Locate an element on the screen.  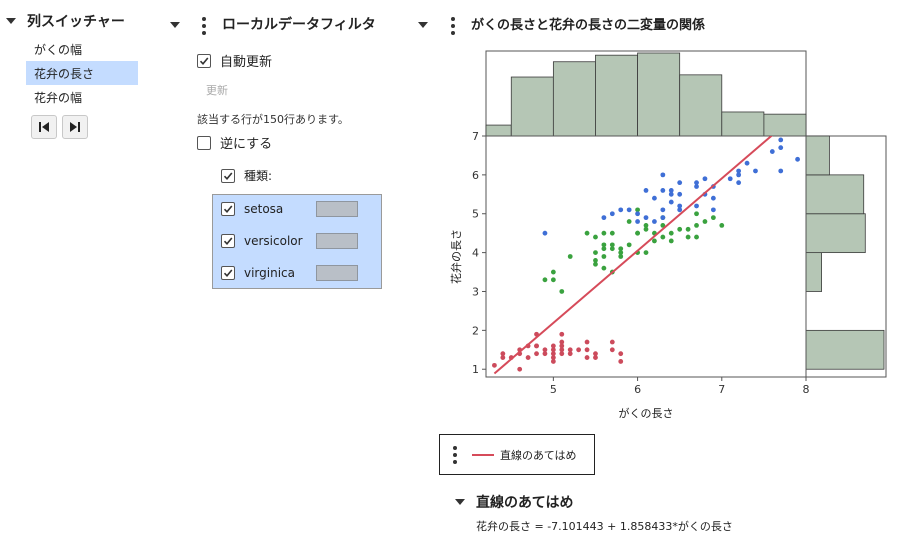
legend-label: 直線のあてはめ is located at coordinates (538, 455).